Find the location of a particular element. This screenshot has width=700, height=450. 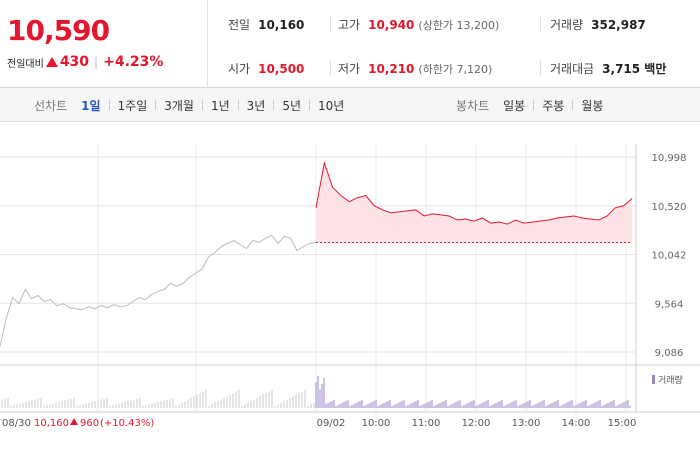

price-fill-area is located at coordinates (474, 202).